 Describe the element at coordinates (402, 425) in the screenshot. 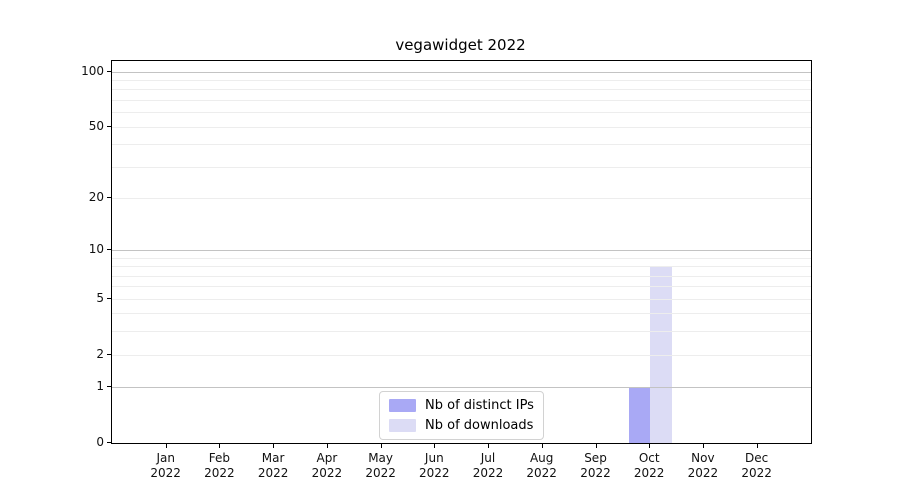

I see `legend-swatch-downloads` at that location.